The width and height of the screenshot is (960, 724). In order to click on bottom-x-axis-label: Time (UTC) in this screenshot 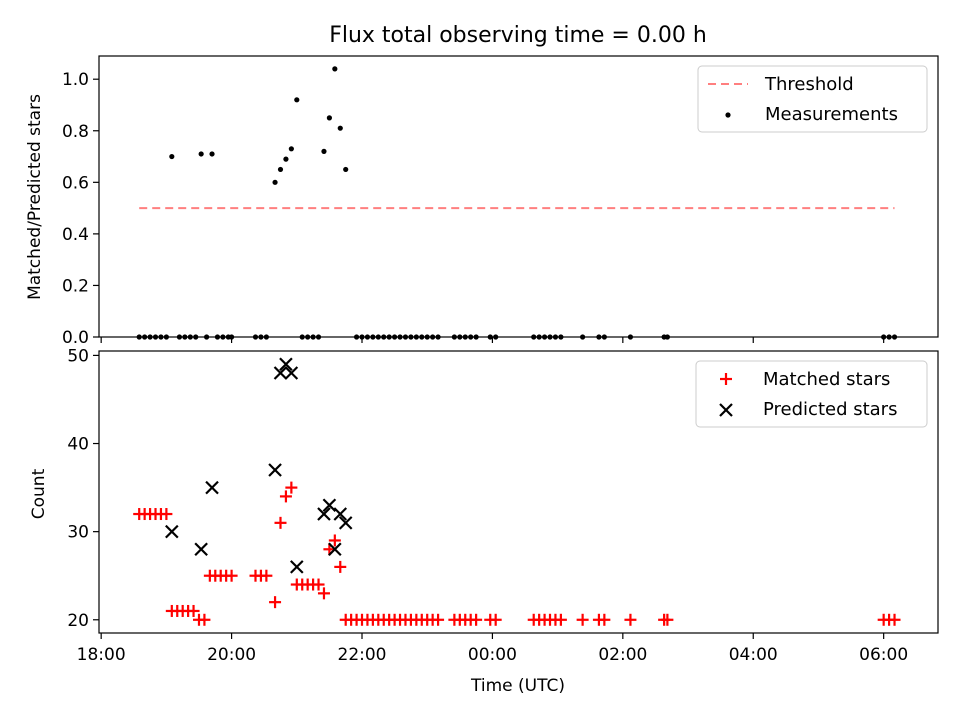, I will do `click(517, 686)`.